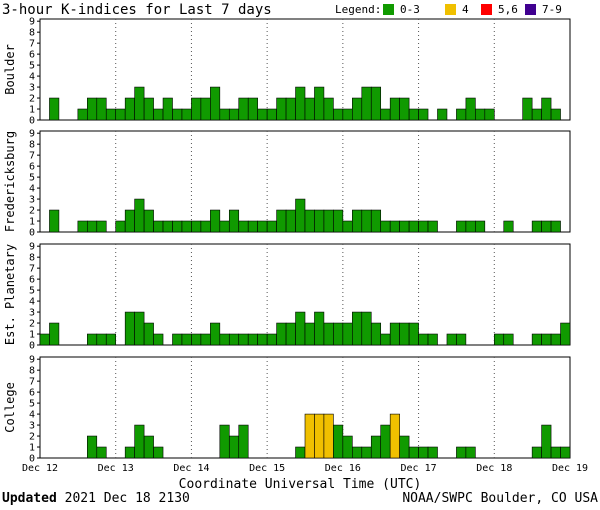 The height and width of the screenshot is (510, 600). I want to click on chart-title: 3-hour K-indices for Last 7 days, so click(137, 10).